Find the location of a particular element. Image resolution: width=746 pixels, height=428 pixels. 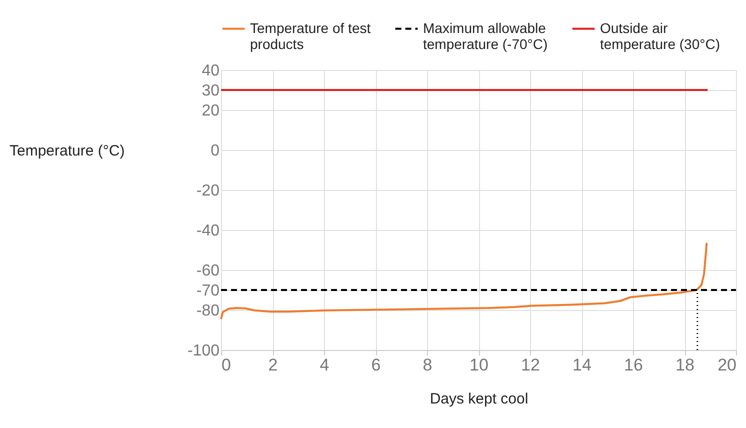

x-tick-label: 16 is located at coordinates (633, 365).